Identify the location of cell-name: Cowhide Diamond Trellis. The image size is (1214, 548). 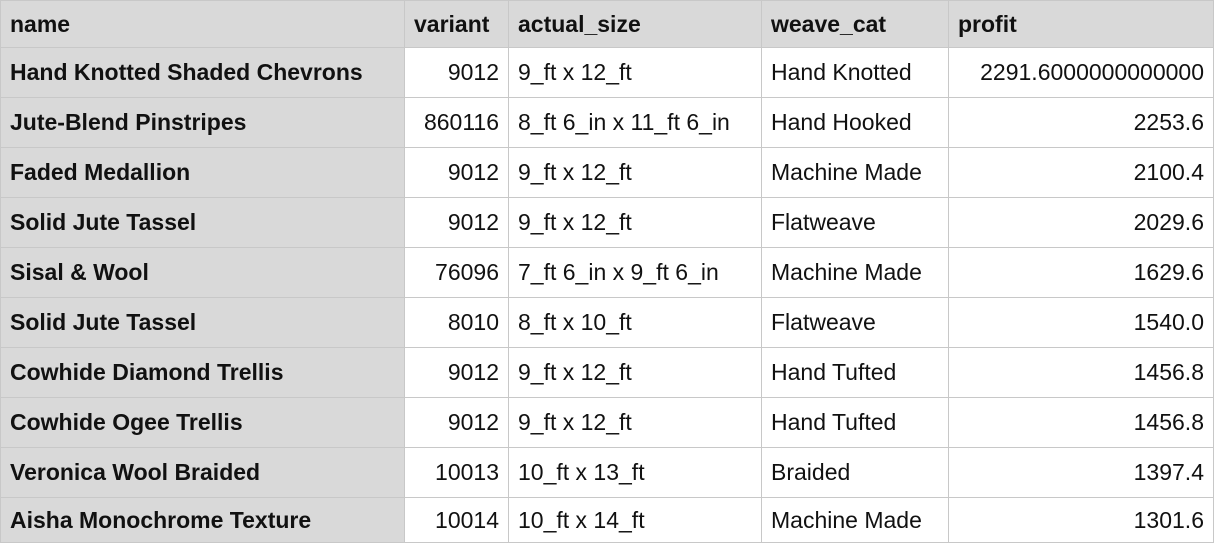
(202, 372).